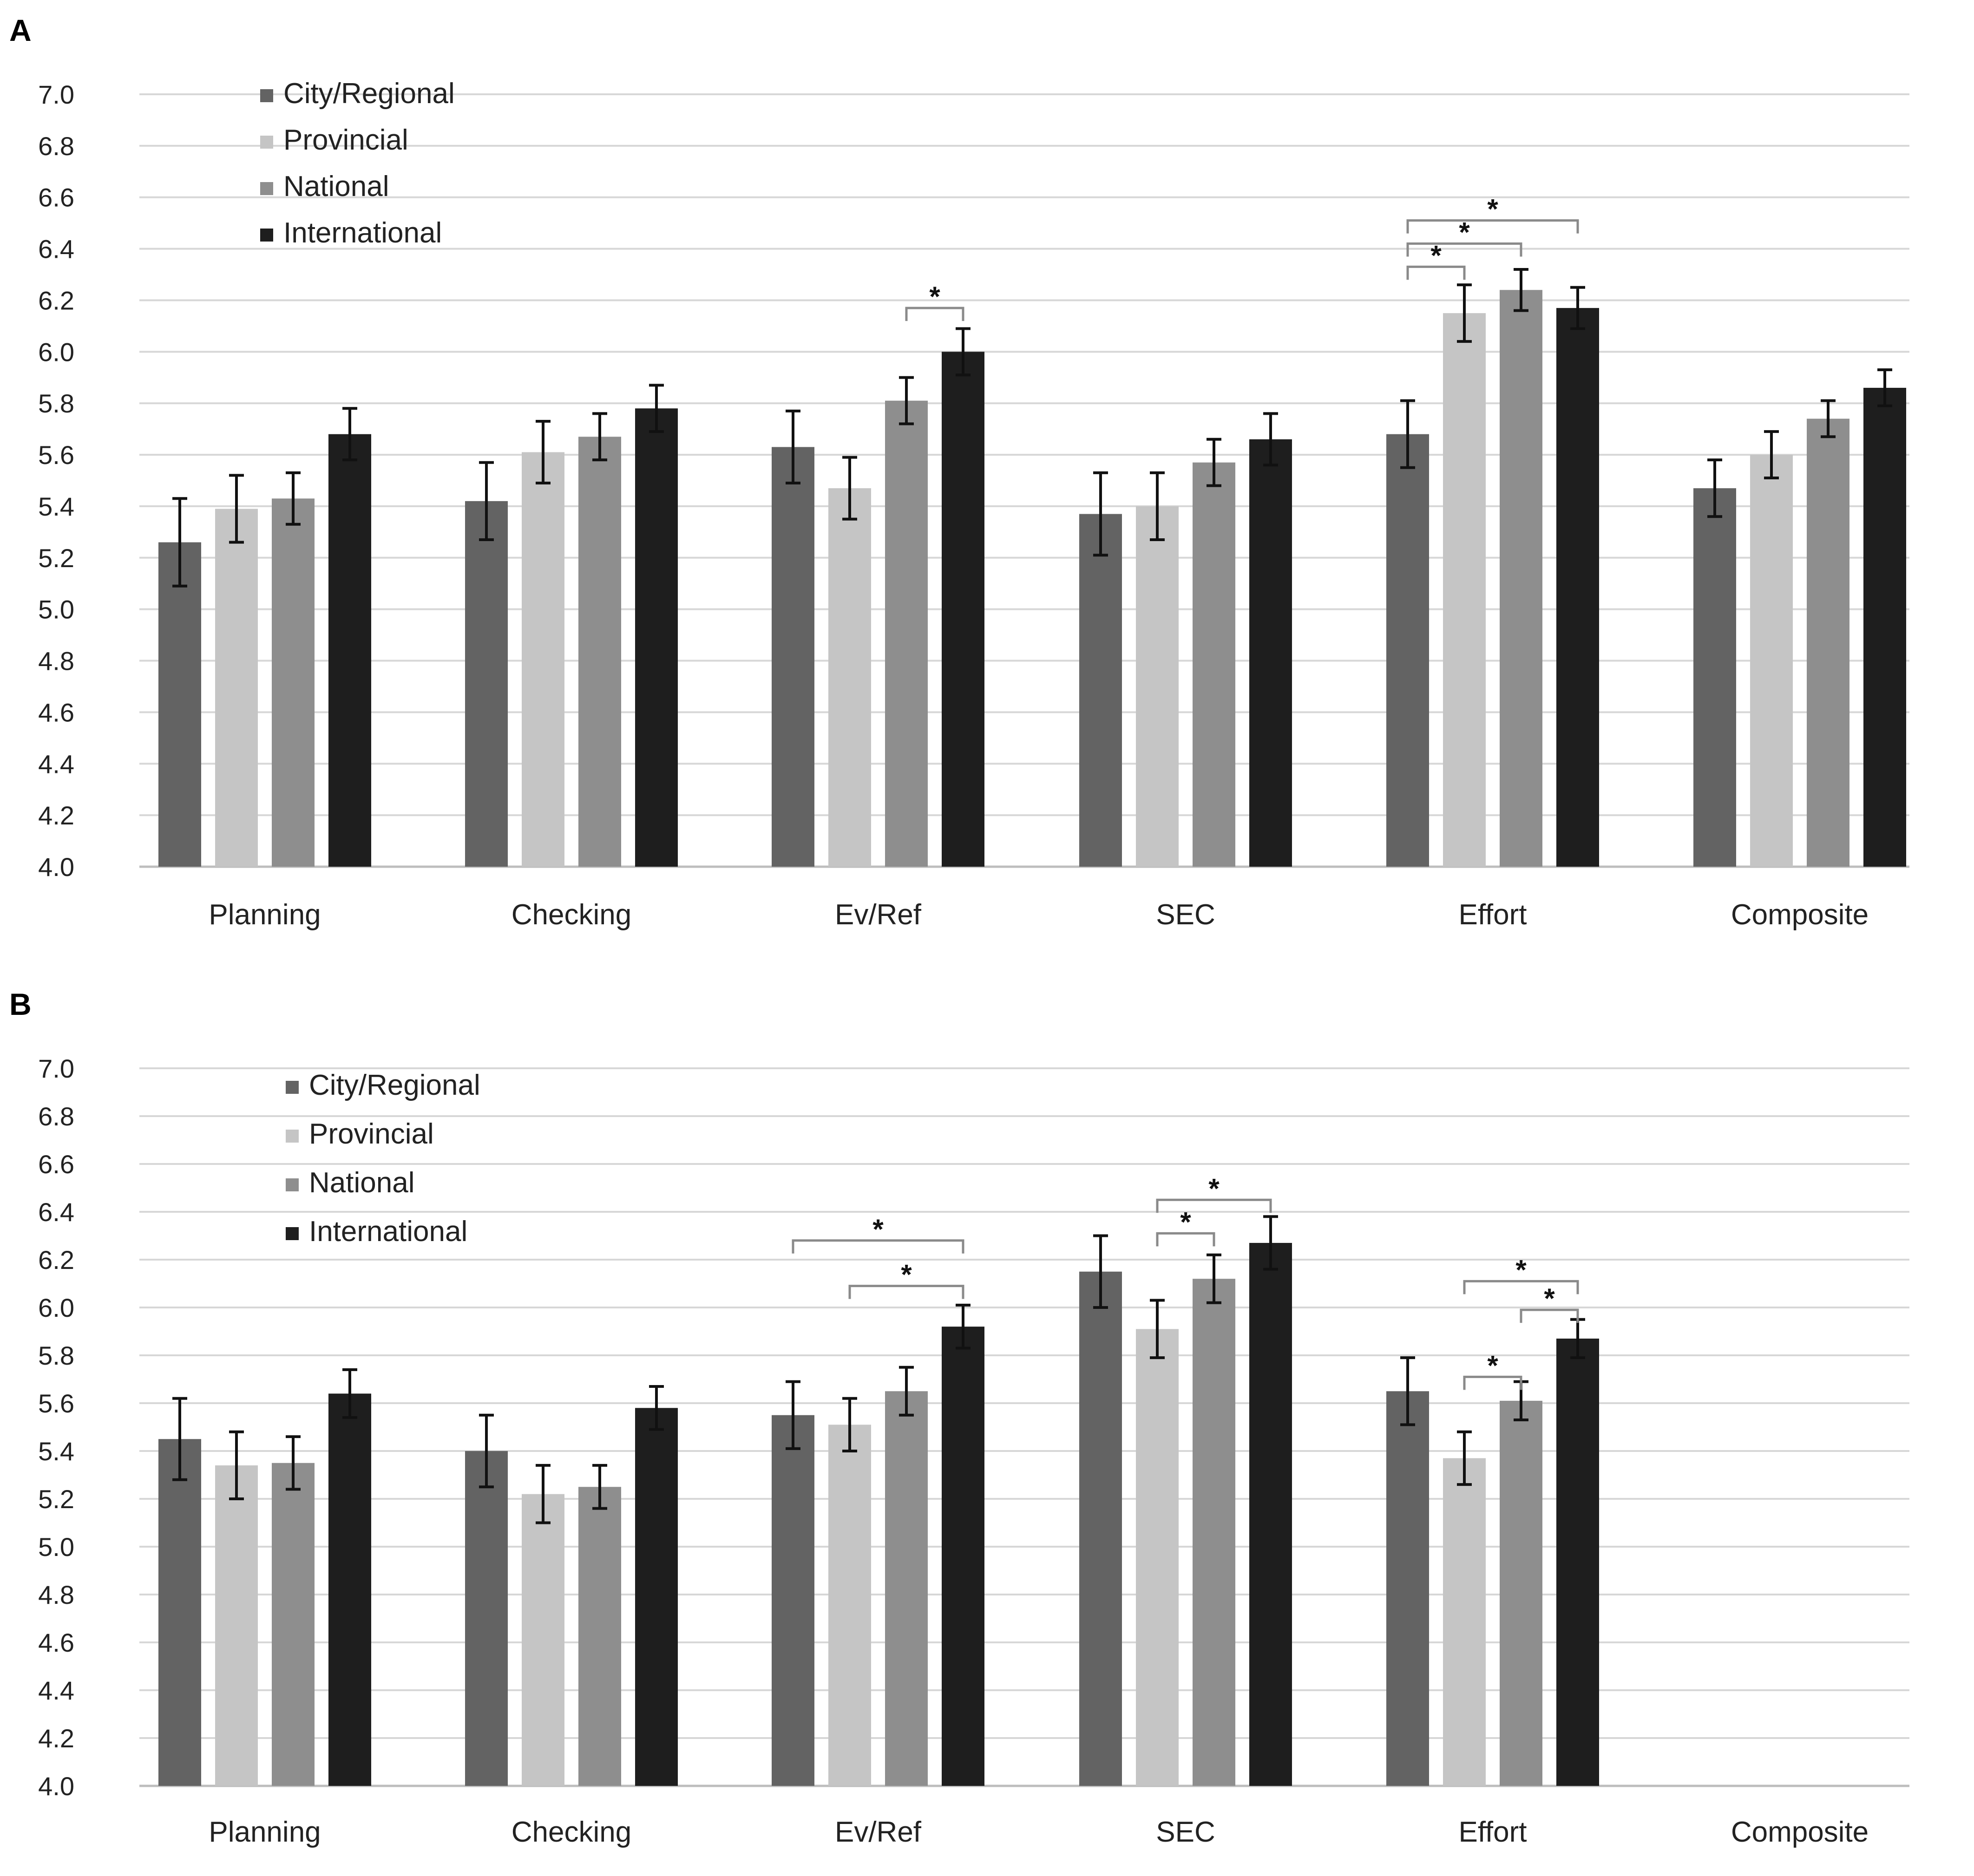  What do you see at coordinates (20, 30) in the screenshot?
I see `panel-label: A` at bounding box center [20, 30].